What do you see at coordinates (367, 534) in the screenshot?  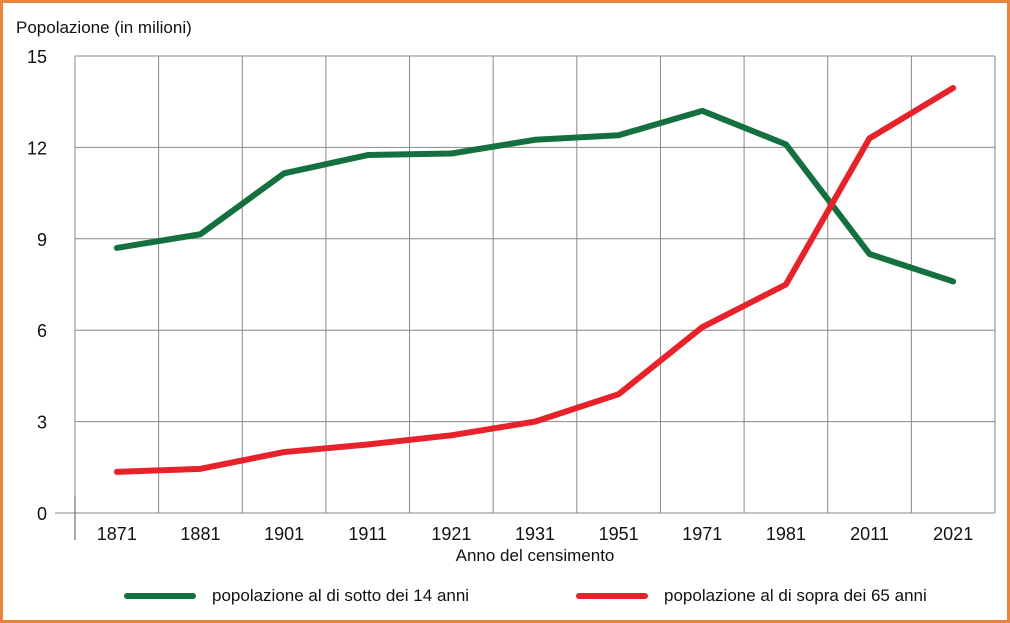 I see `x-tick-label: 1911` at bounding box center [367, 534].